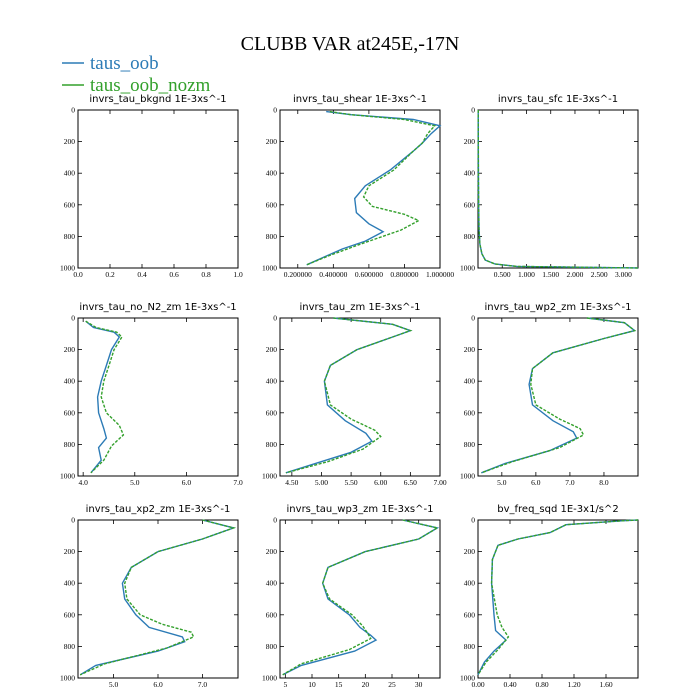 The height and width of the screenshot is (700, 700). Describe the element at coordinates (157, 307) in the screenshot. I see `chart-title: invrs_tau_no_N2_zm 1E-3xs^-1` at that location.